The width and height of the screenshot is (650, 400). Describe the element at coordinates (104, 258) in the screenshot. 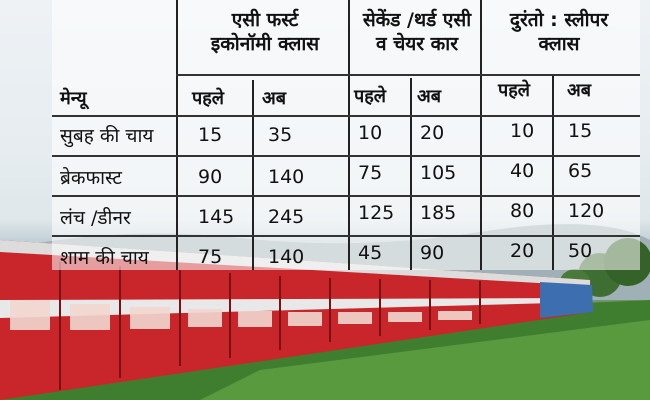

I see `row-label-evening-tea: शाम की चाय` at that location.